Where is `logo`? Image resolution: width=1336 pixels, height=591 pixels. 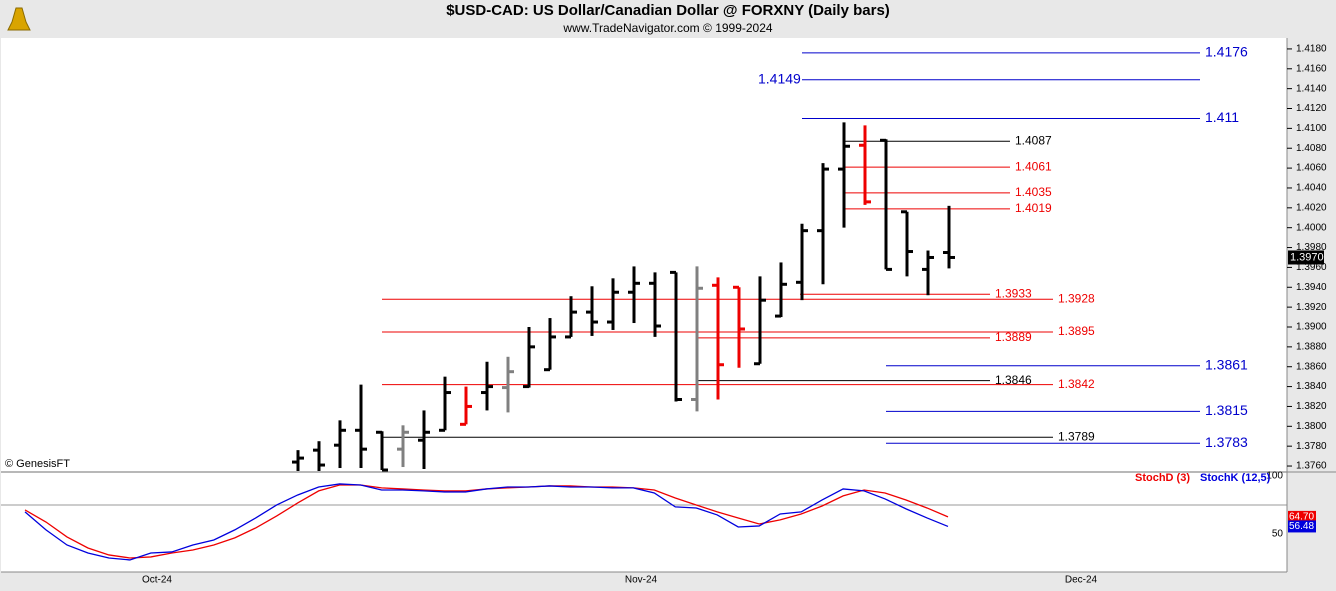
logo is located at coordinates (19, 19).